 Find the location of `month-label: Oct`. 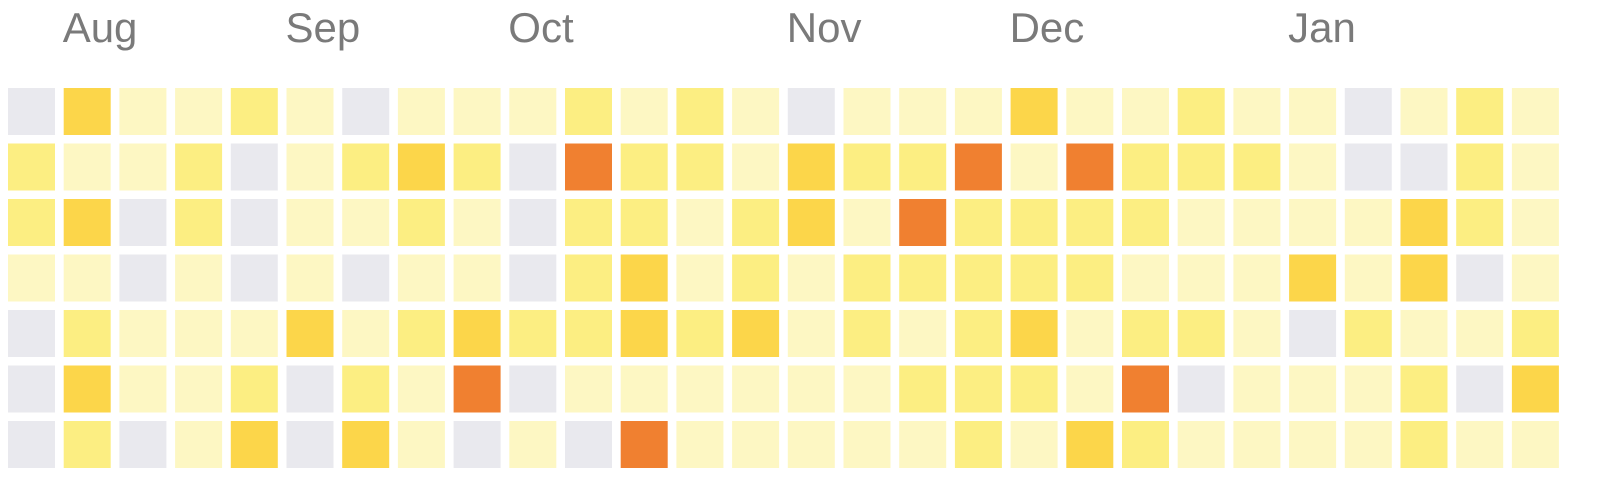

month-label: Oct is located at coordinates (541, 27).